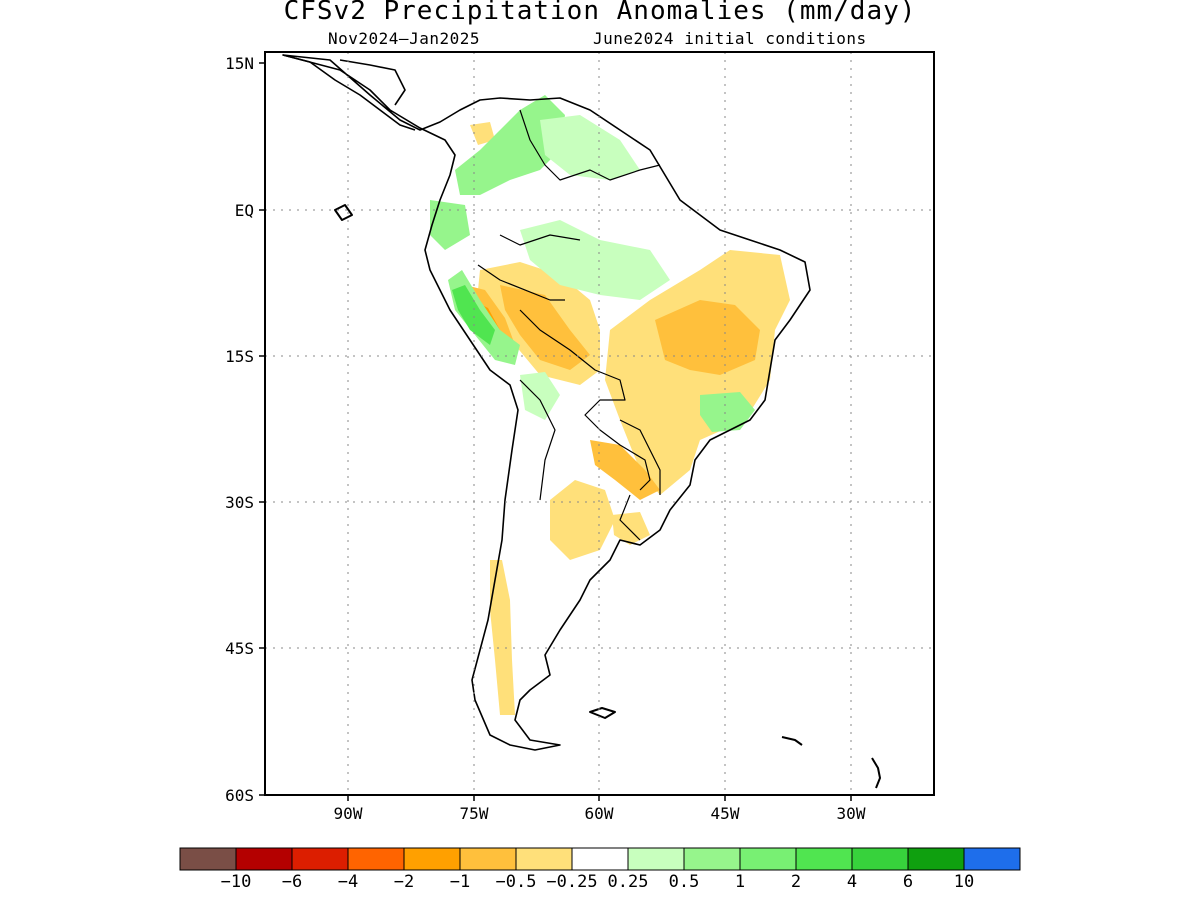  What do you see at coordinates (292, 882) in the screenshot?
I see `colorbar-label: −6` at bounding box center [292, 882].